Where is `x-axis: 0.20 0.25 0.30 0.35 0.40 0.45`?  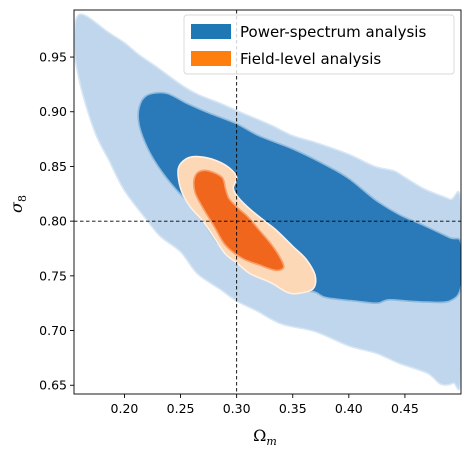 x-axis: 0.20 0.25 0.30 0.35 0.40 0.45 is located at coordinates (265, 405).